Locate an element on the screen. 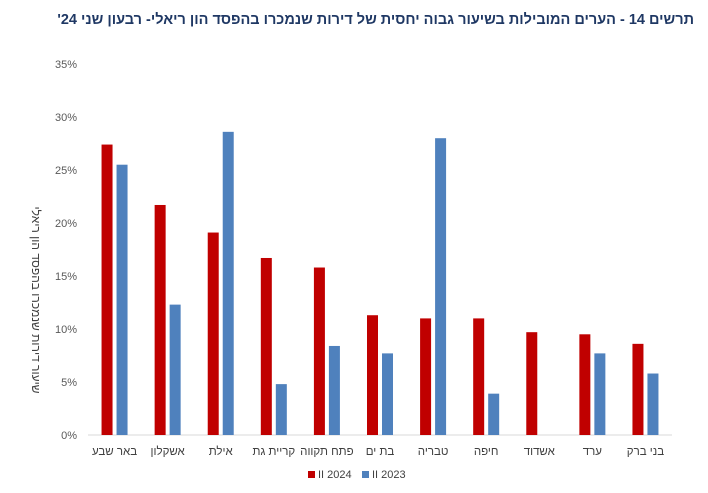 The width and height of the screenshot is (708, 493). category-label: אשדוד is located at coordinates (540, 452).